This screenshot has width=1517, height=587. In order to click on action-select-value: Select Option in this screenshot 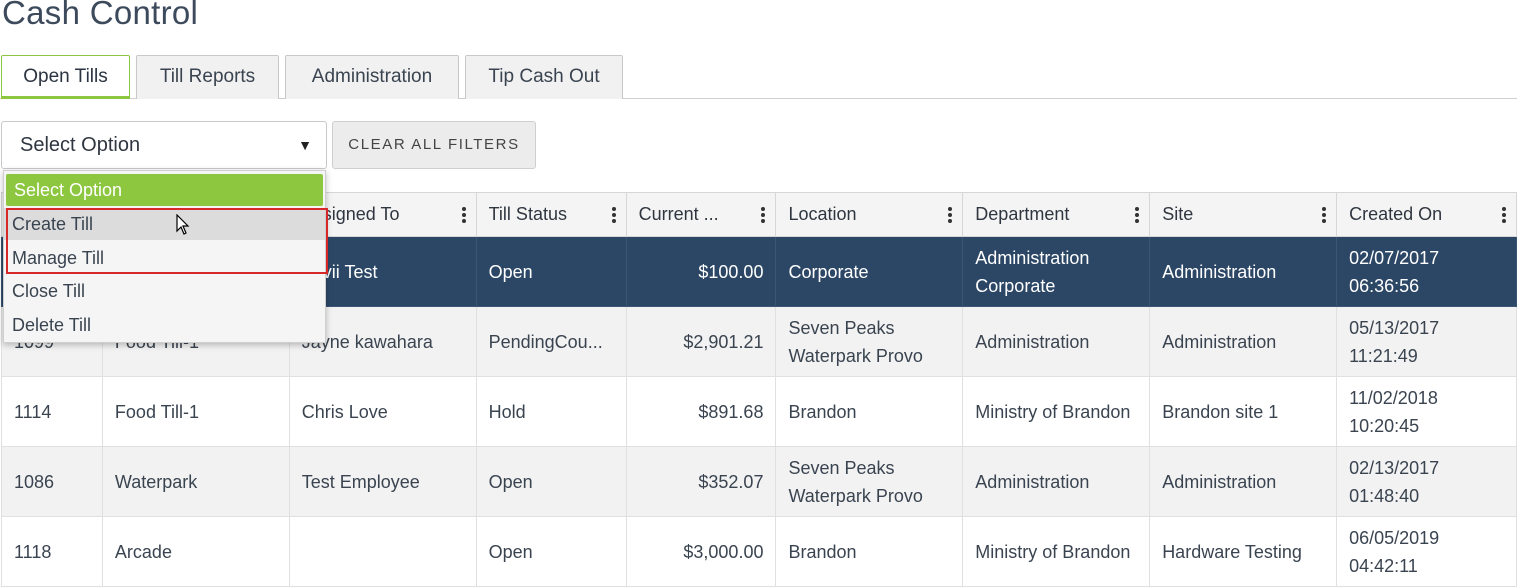, I will do `click(80, 145)`.